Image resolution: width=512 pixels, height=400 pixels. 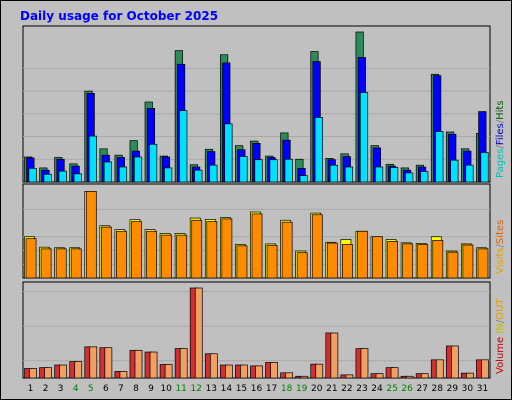 I want to click on legend-item: Pages, so click(x=500, y=163).